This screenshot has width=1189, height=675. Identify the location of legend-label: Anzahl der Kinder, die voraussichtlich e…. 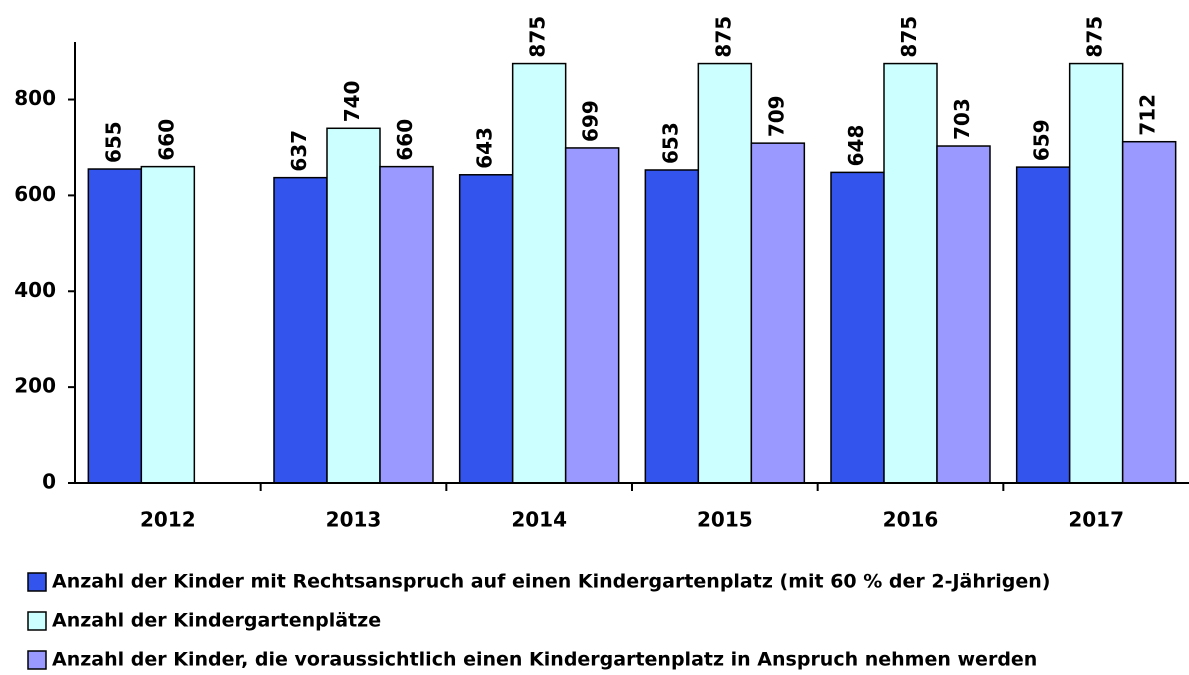
(544, 660).